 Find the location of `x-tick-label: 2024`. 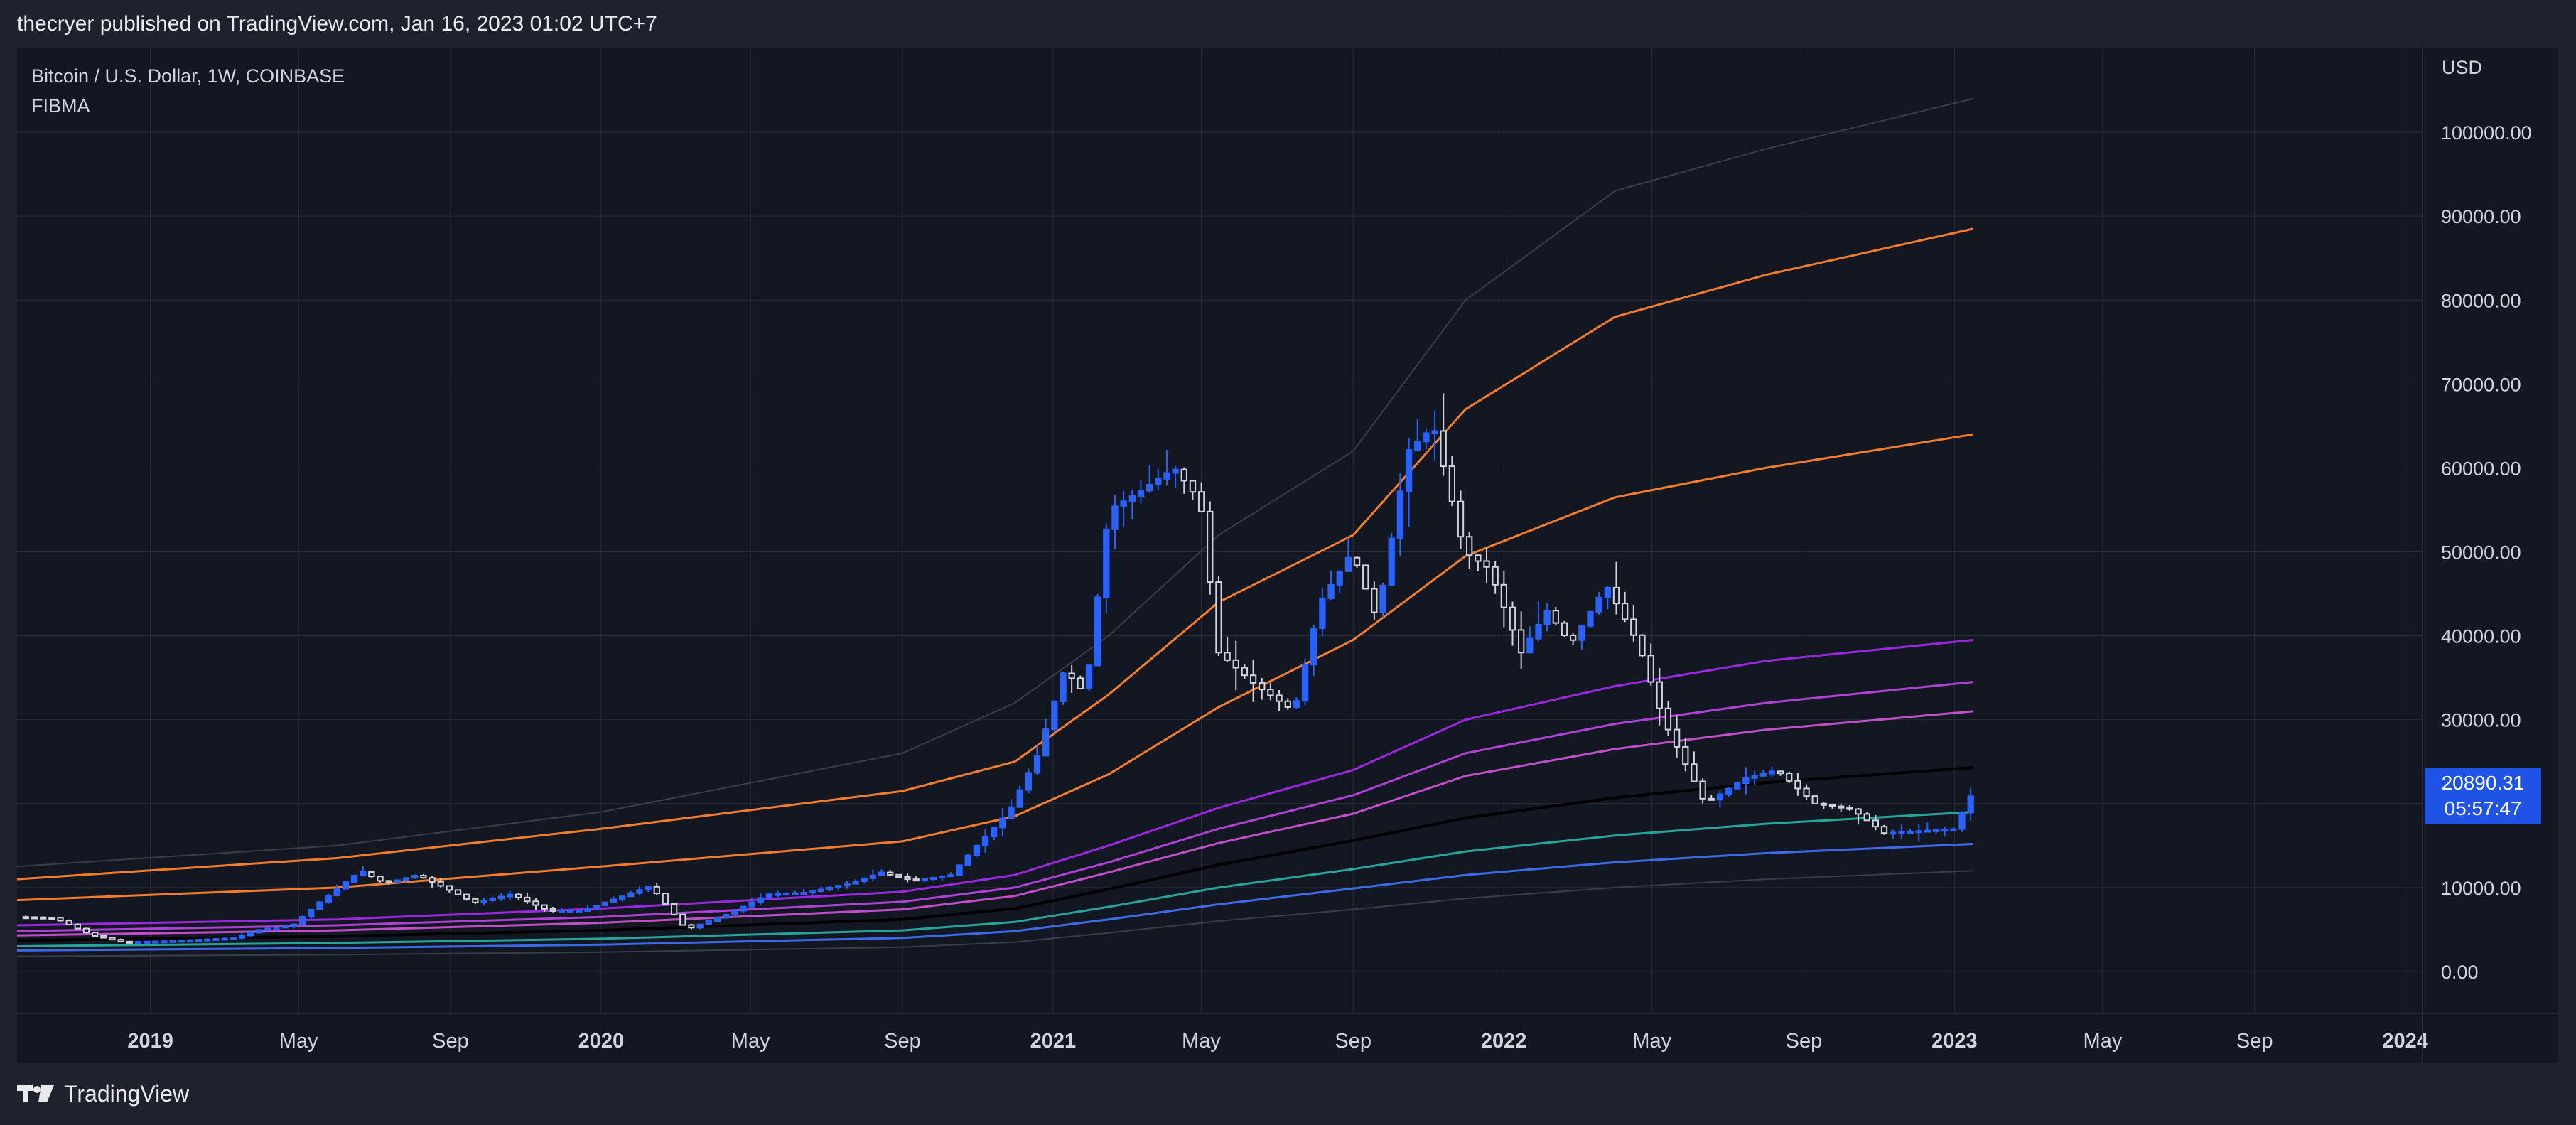

x-tick-label: 2024 is located at coordinates (2405, 1041).